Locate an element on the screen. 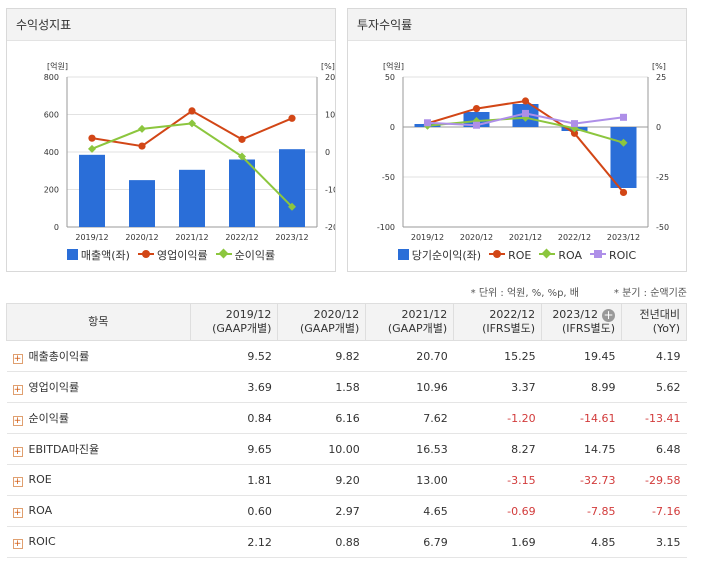  value-cell: 9.20 is located at coordinates (321, 480).